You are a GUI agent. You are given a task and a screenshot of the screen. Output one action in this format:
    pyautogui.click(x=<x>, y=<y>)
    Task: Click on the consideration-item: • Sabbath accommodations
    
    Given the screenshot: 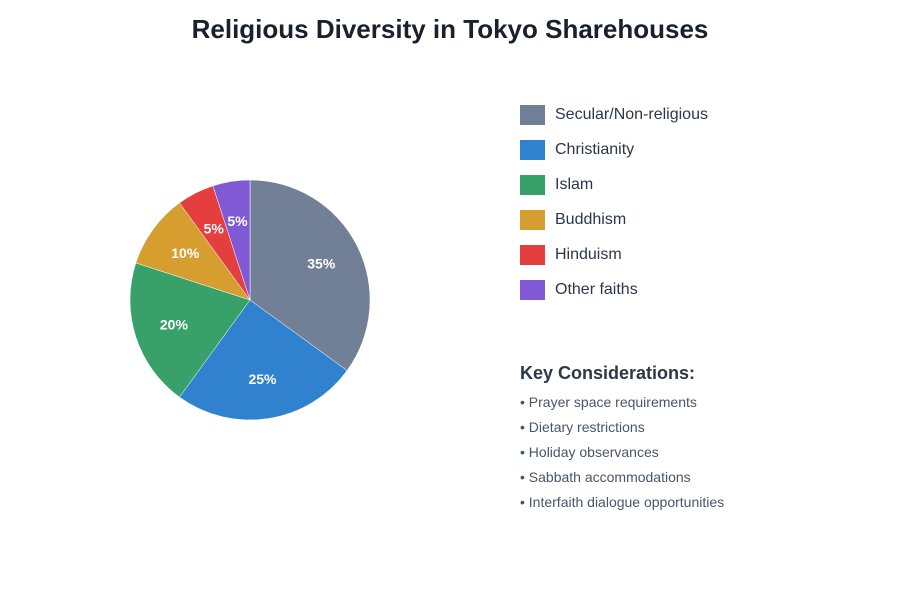 What is the action you would take?
    pyautogui.click(x=605, y=477)
    